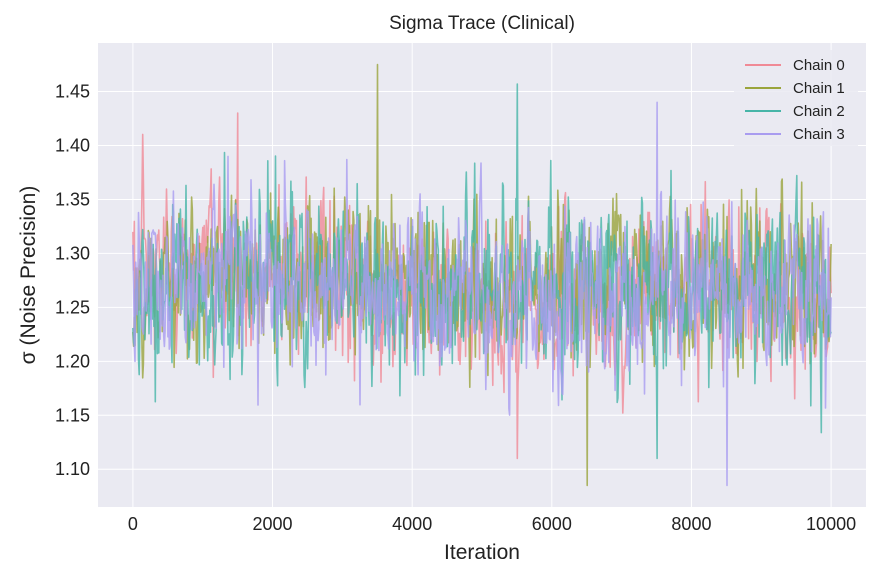 This screenshot has width=880, height=579. Describe the element at coordinates (28, 275) in the screenshot. I see `y-axis-label: σ (Noise Precision)` at that location.